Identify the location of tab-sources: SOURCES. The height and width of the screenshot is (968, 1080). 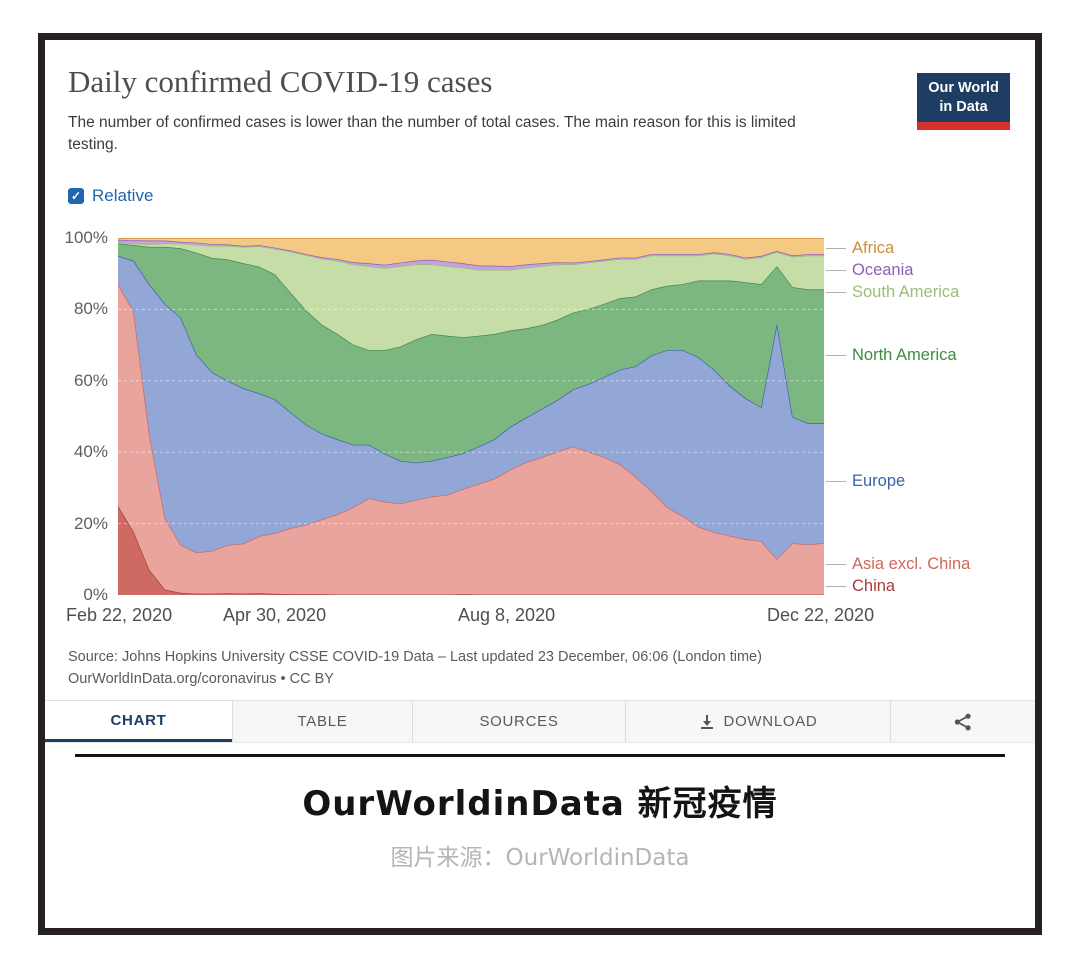
(518, 721).